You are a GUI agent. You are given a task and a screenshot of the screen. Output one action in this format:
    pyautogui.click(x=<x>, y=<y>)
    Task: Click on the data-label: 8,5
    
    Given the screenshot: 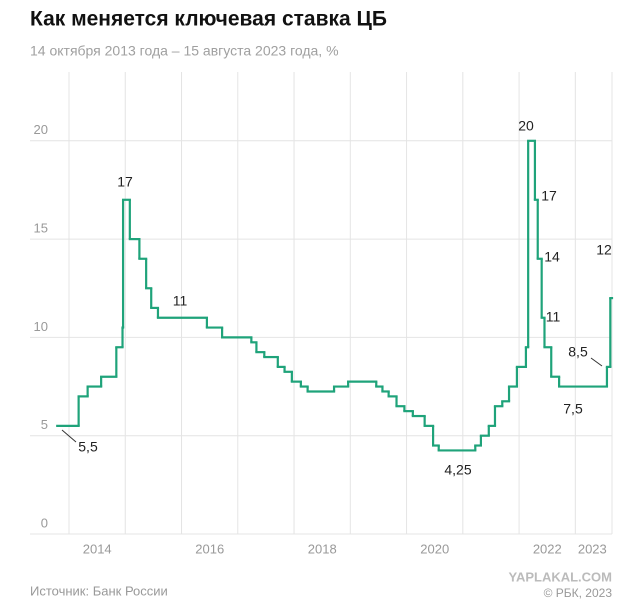 What is the action you would take?
    pyautogui.click(x=578, y=352)
    